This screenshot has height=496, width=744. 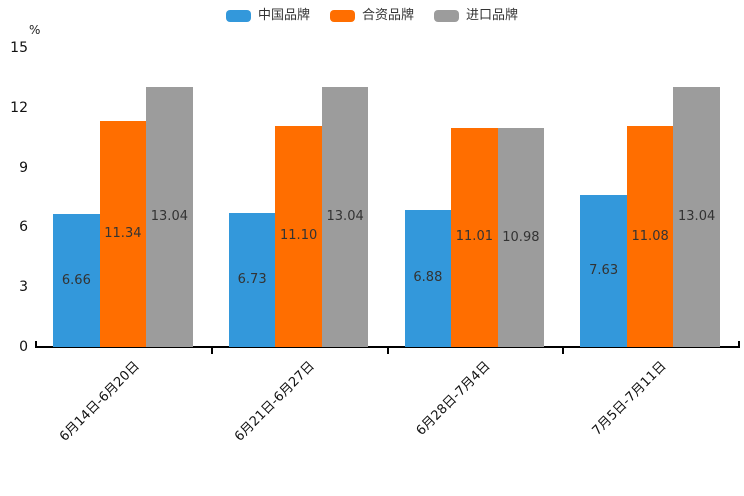 I want to click on x-category-label: 6月28日-7月4日, so click(x=453, y=398).